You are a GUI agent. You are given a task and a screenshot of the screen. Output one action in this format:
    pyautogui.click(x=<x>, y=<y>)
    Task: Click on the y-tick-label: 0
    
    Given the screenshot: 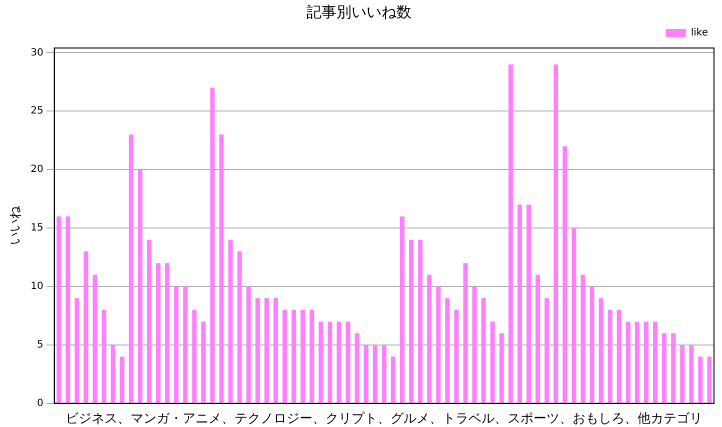 What is the action you would take?
    pyautogui.click(x=40, y=403)
    